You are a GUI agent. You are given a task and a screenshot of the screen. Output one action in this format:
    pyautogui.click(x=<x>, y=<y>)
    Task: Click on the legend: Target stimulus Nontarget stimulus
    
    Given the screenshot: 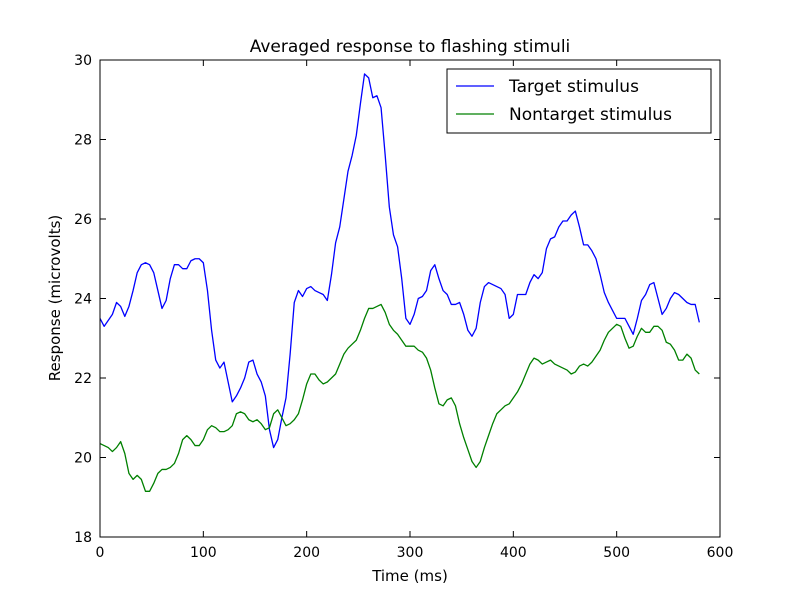 What is the action you would take?
    pyautogui.click(x=579, y=101)
    